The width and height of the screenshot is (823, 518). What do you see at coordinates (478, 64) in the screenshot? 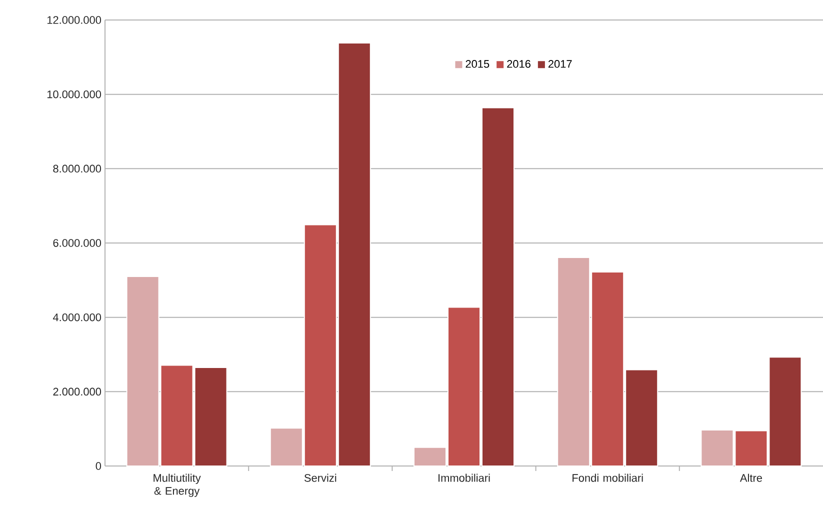
I see `legend-label: 2015` at bounding box center [478, 64].